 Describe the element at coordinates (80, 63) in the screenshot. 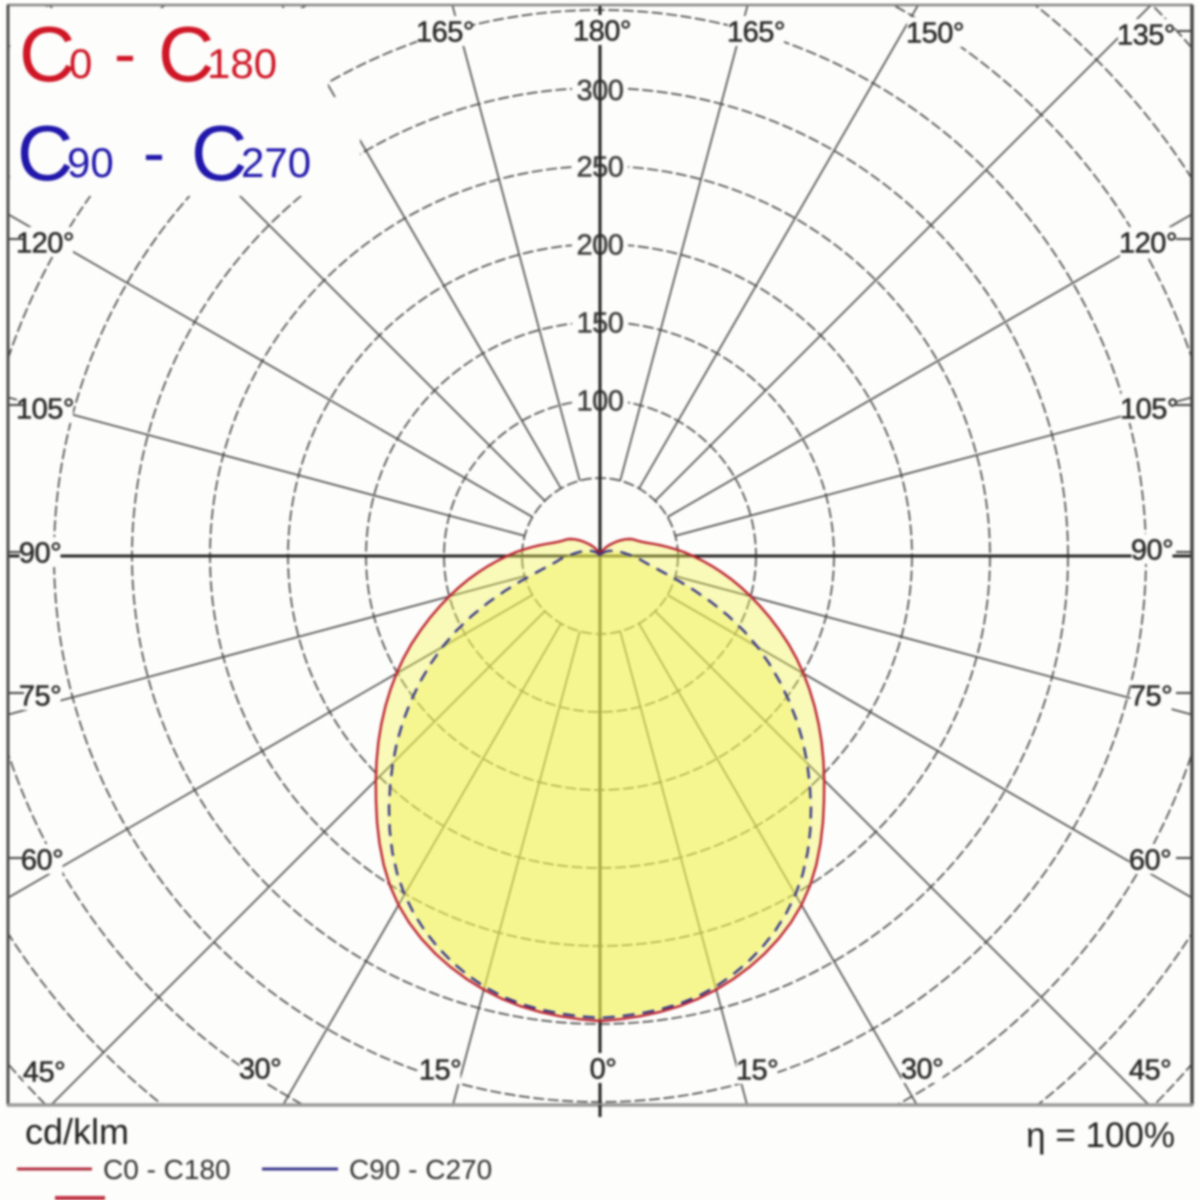

I see `svg-text: 0` at that location.